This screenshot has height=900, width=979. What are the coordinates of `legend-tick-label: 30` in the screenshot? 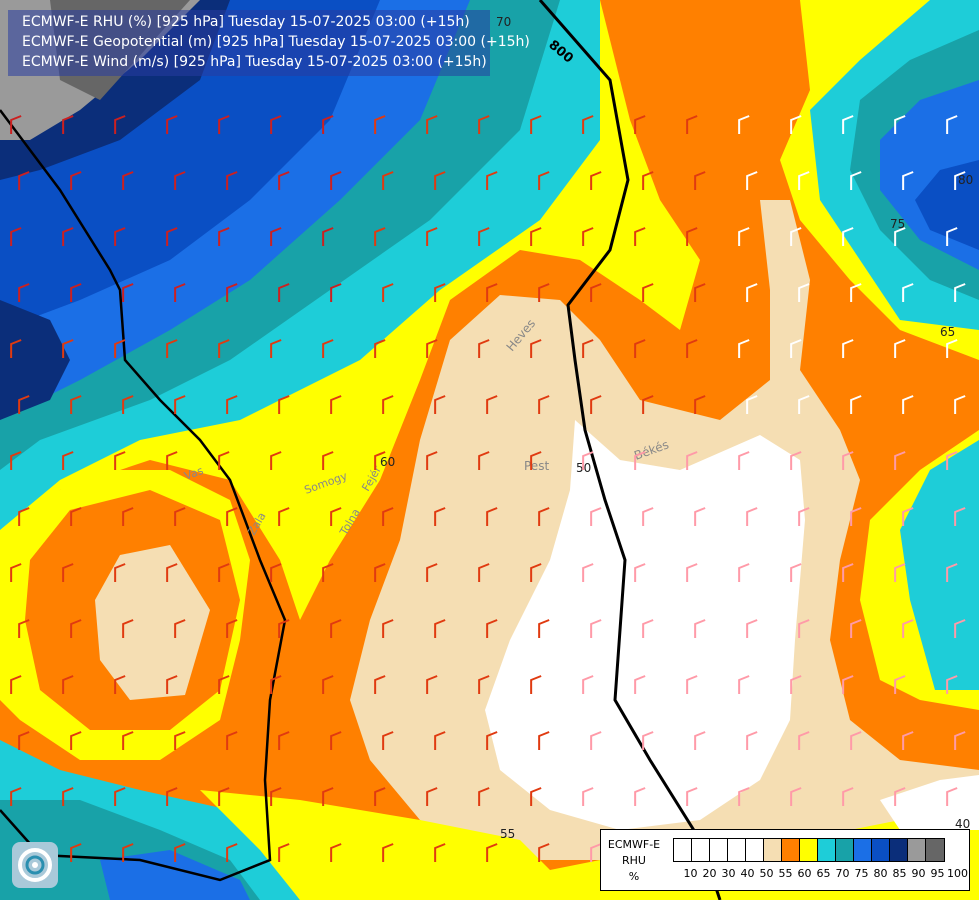 It's located at (728, 873).